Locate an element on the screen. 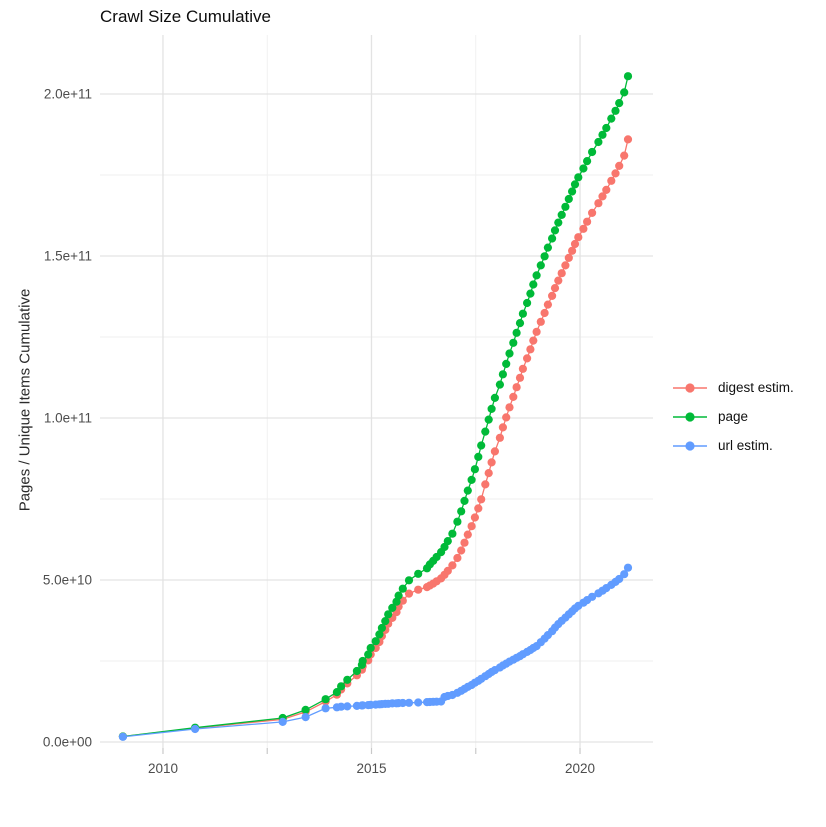  legend-item-url-estim: url estim. is located at coordinates (733, 445).